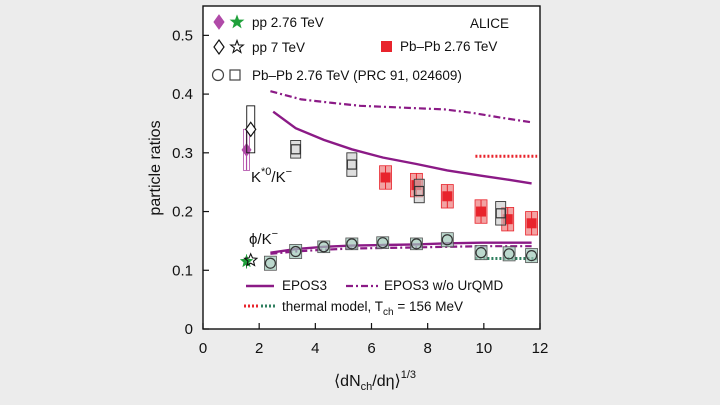 Image resolution: width=720 pixels, height=405 pixels. Describe the element at coordinates (315, 348) in the screenshot. I see `x-tick-label-2: 4` at that location.